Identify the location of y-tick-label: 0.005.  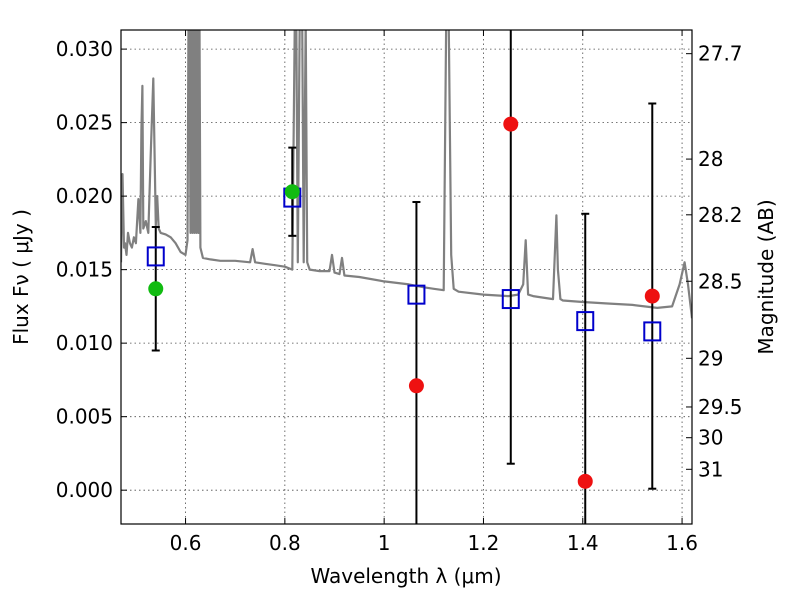
(84, 417).